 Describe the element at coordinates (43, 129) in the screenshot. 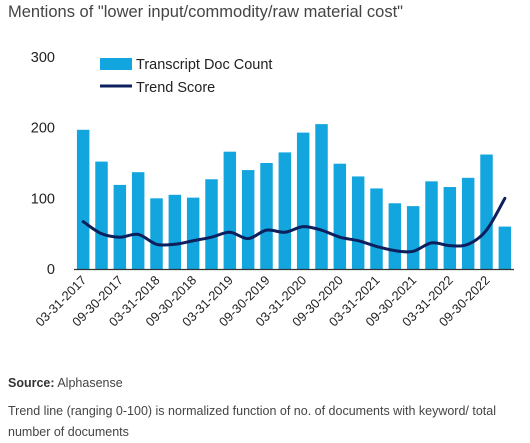

I see `y-tick-label-2: 200` at that location.